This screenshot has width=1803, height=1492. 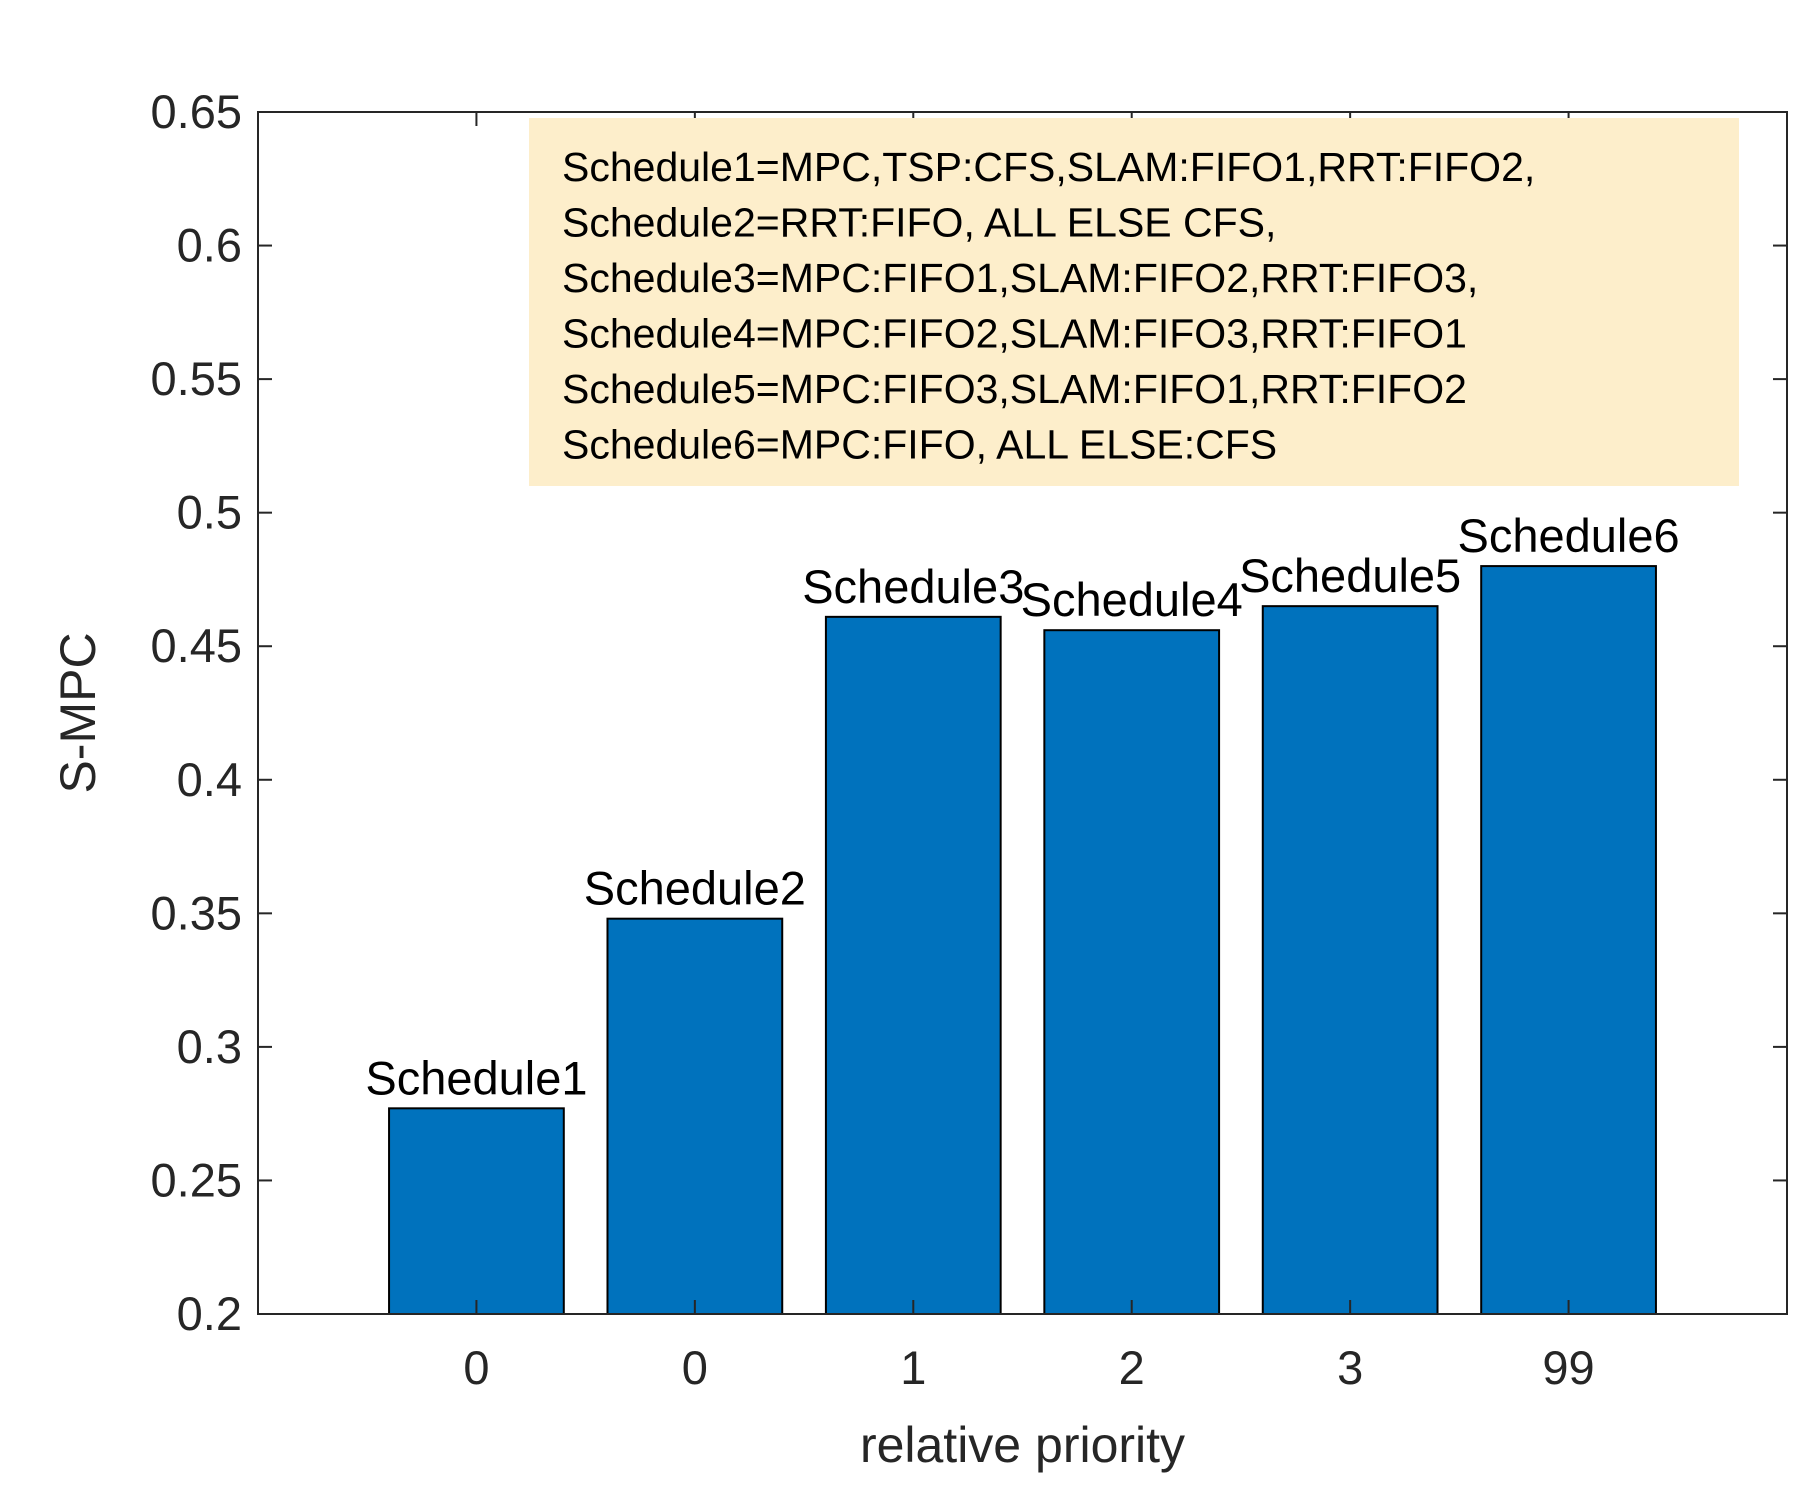 I want to click on annotation-line: Schedule2=RRT:FIFO, ALL ELSE CFS,, so click(x=919, y=223).